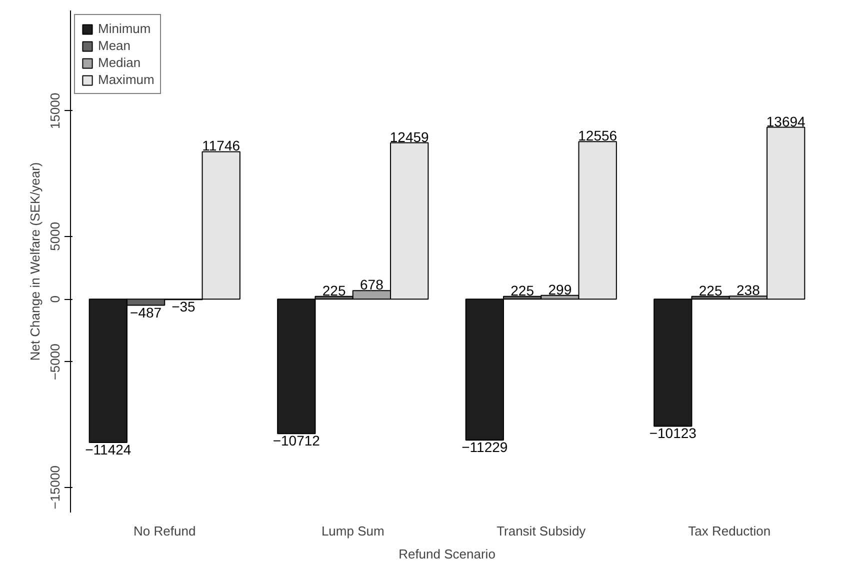  What do you see at coordinates (108, 450) in the screenshot?
I see `data-label: −11424` at bounding box center [108, 450].